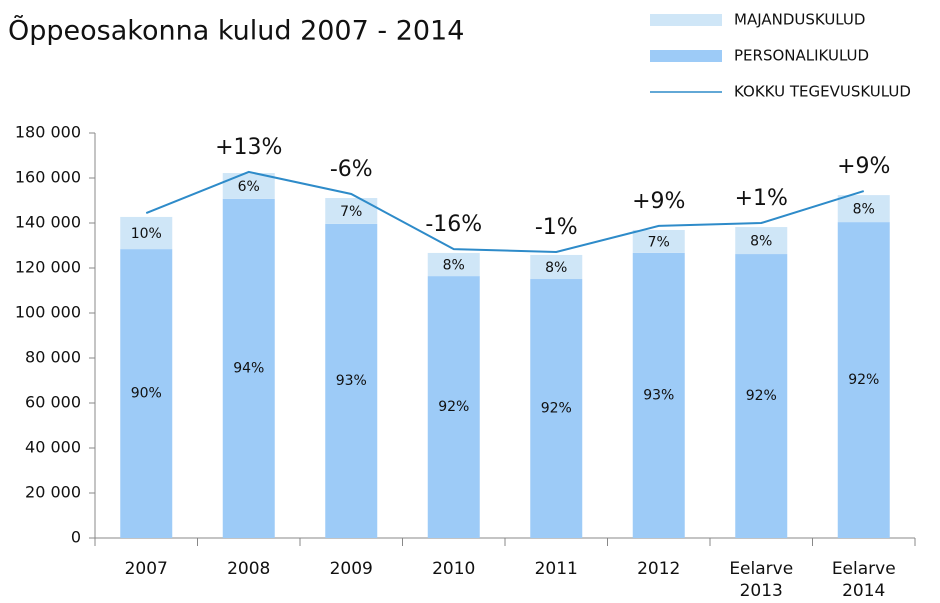 This screenshot has height=603, width=940. Describe the element at coordinates (48, 267) in the screenshot. I see `y-tick-label: 120 000` at that location.